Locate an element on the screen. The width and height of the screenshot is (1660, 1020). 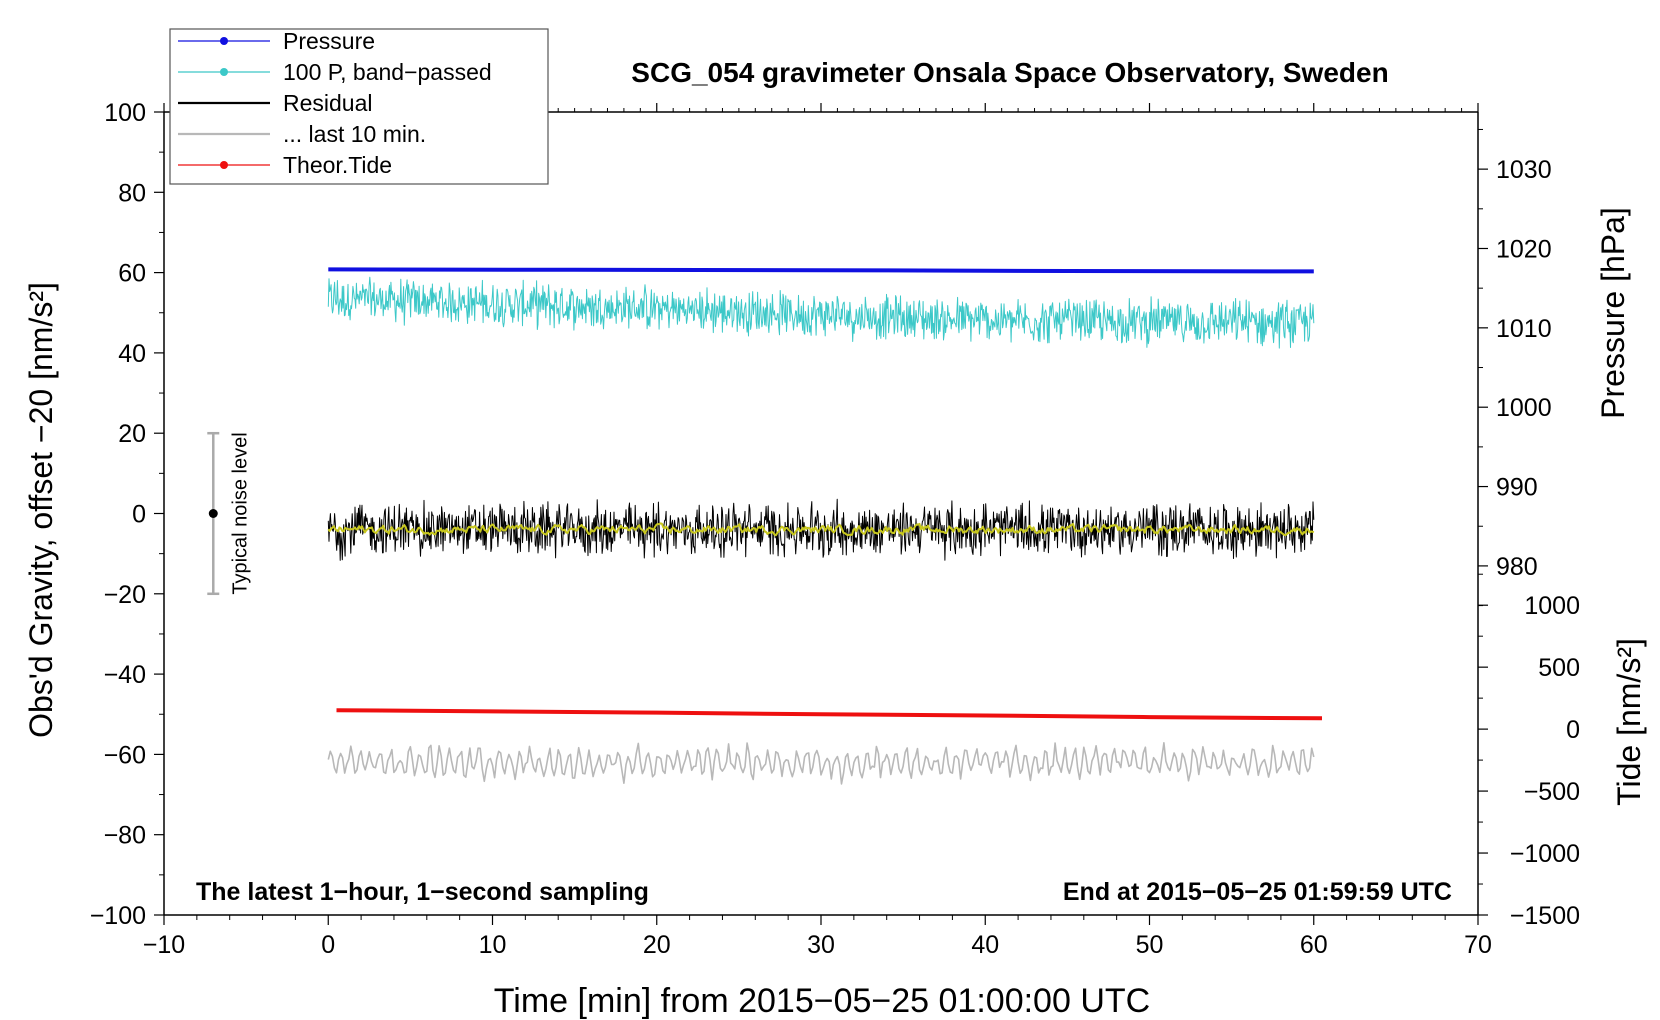
y-tick-label-left: 80 is located at coordinates (132, 193).